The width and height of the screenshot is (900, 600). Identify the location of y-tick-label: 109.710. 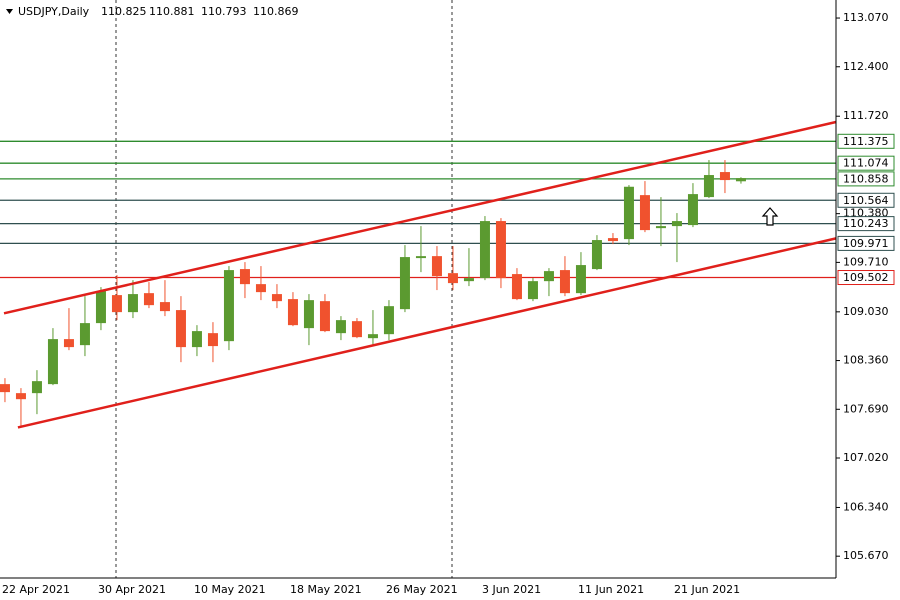
(866, 261).